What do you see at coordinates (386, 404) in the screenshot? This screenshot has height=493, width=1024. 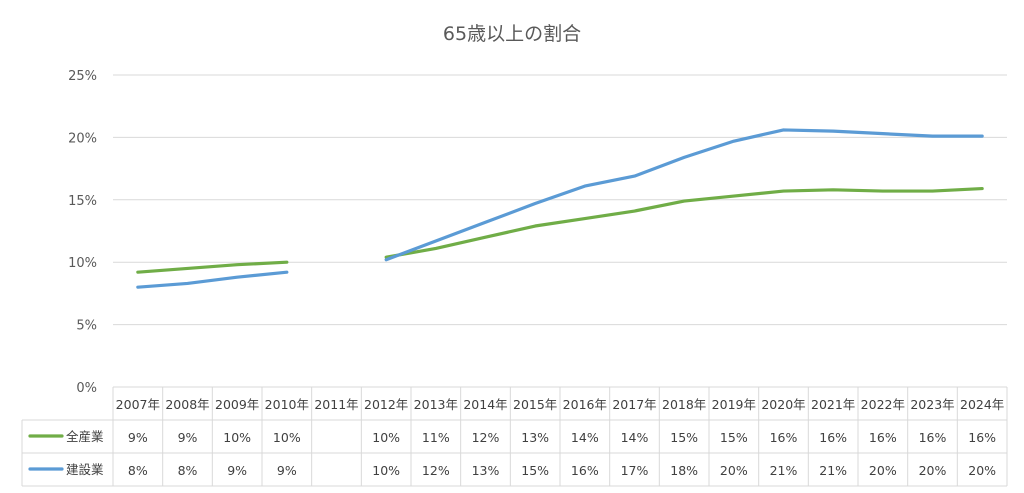 I see `x-tick-label: 2012年` at bounding box center [386, 404].